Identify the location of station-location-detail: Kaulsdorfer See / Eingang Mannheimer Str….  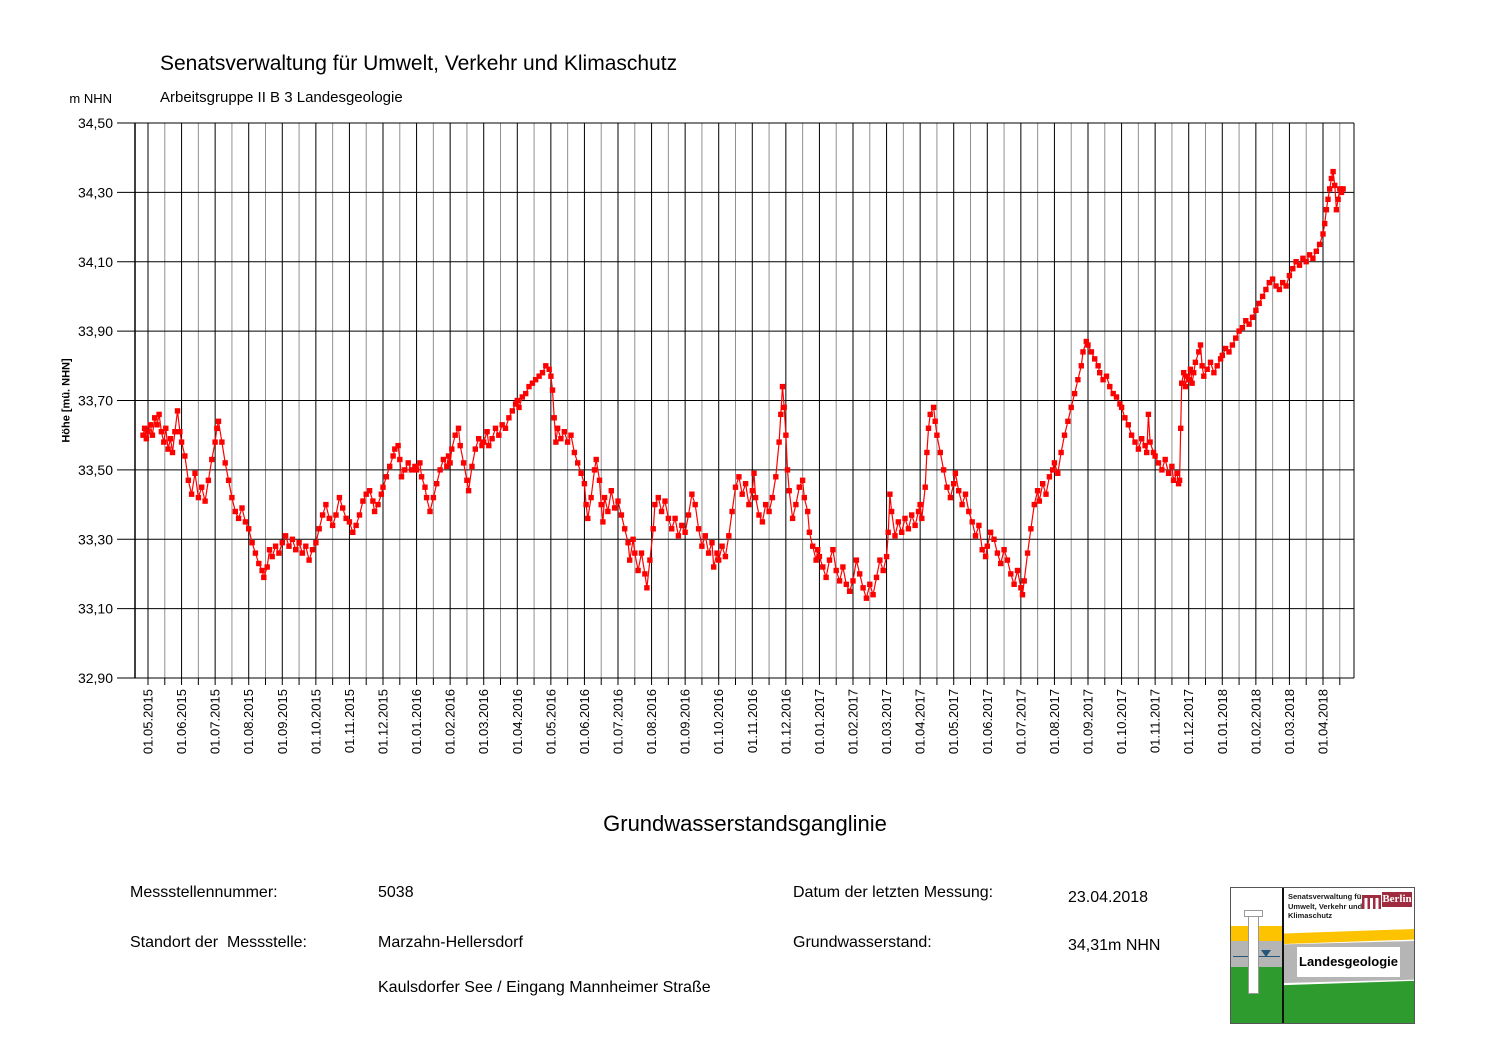
(544, 987).